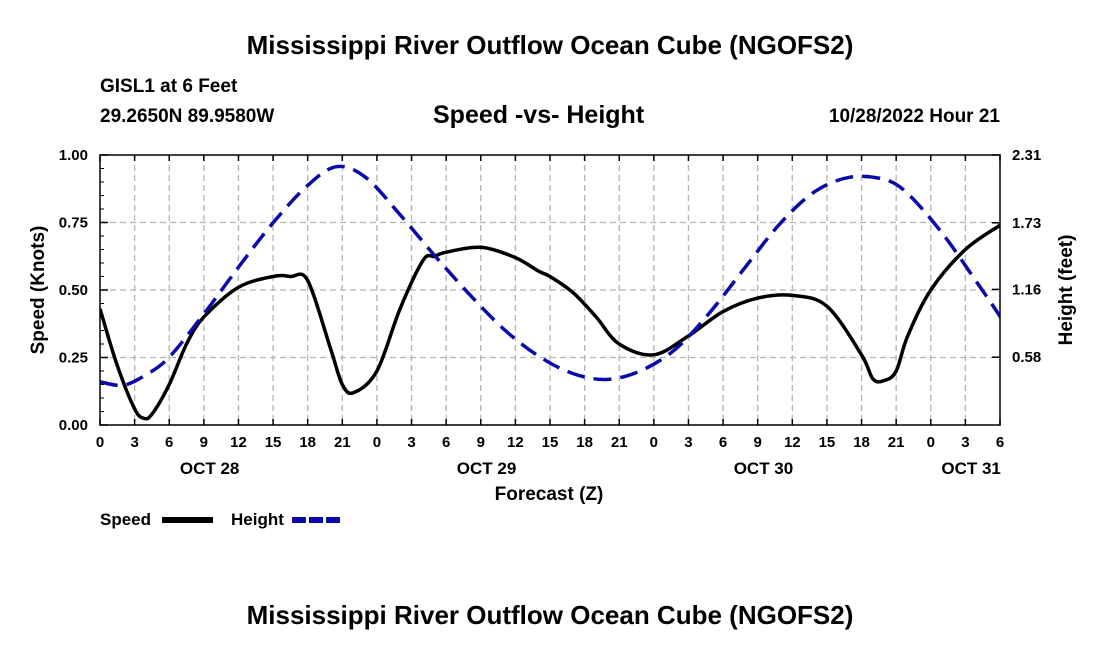 The width and height of the screenshot is (1100, 650). Describe the element at coordinates (764, 468) in the screenshot. I see `date-label: OCT 30` at that location.